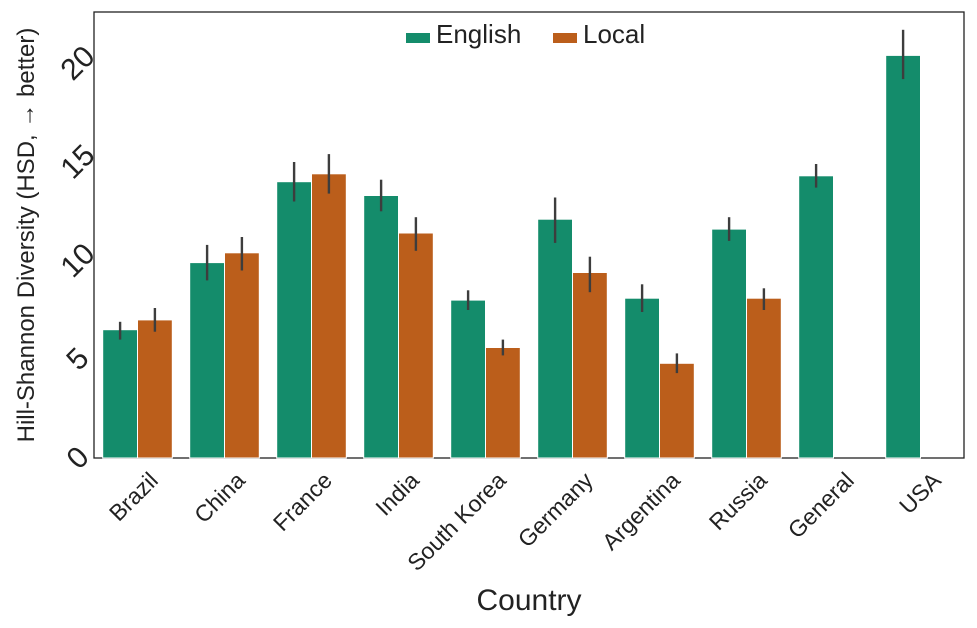 Image resolution: width=977 pixels, height=628 pixels. I want to click on bar-english-germany, so click(555, 338).